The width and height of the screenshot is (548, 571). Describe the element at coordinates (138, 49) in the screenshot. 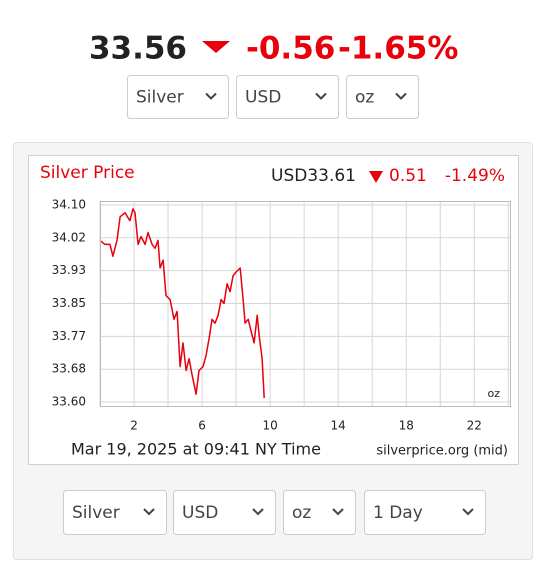

I see `price: 33.56` at that location.